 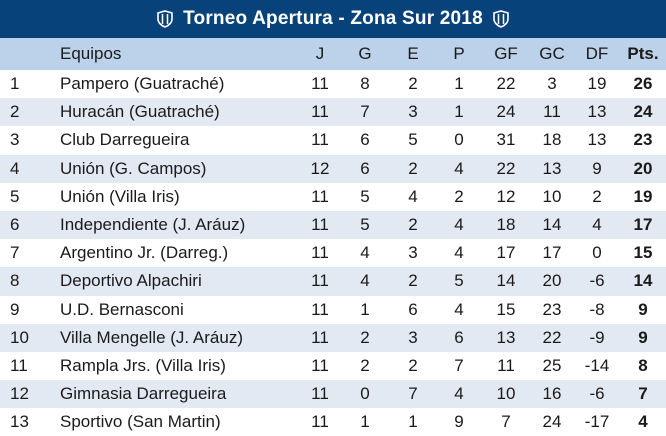 What do you see at coordinates (15, 281) in the screenshot?
I see `cell-pos: 8` at bounding box center [15, 281].